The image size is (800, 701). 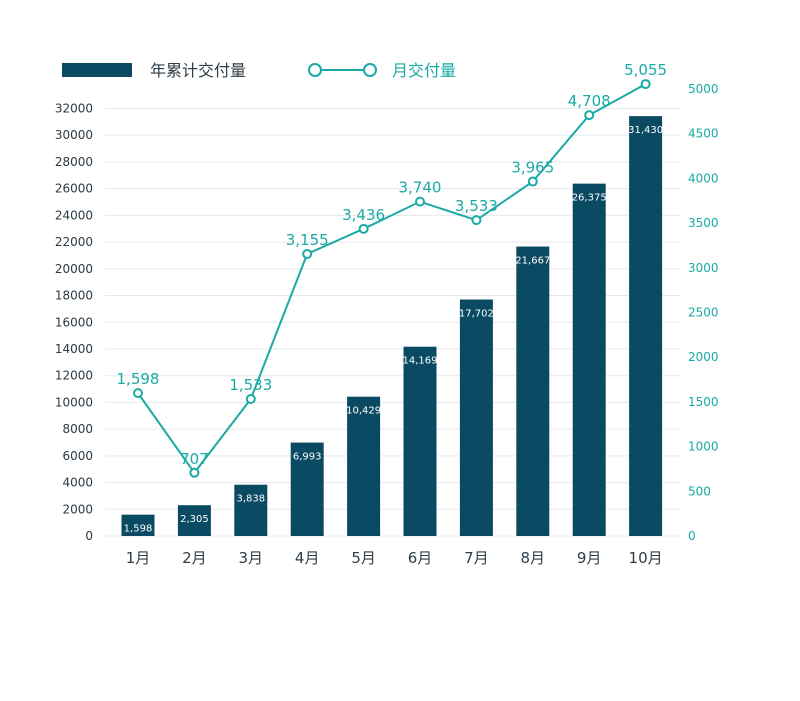 What do you see at coordinates (646, 558) in the screenshot?
I see `category-label: 10月` at bounding box center [646, 558].